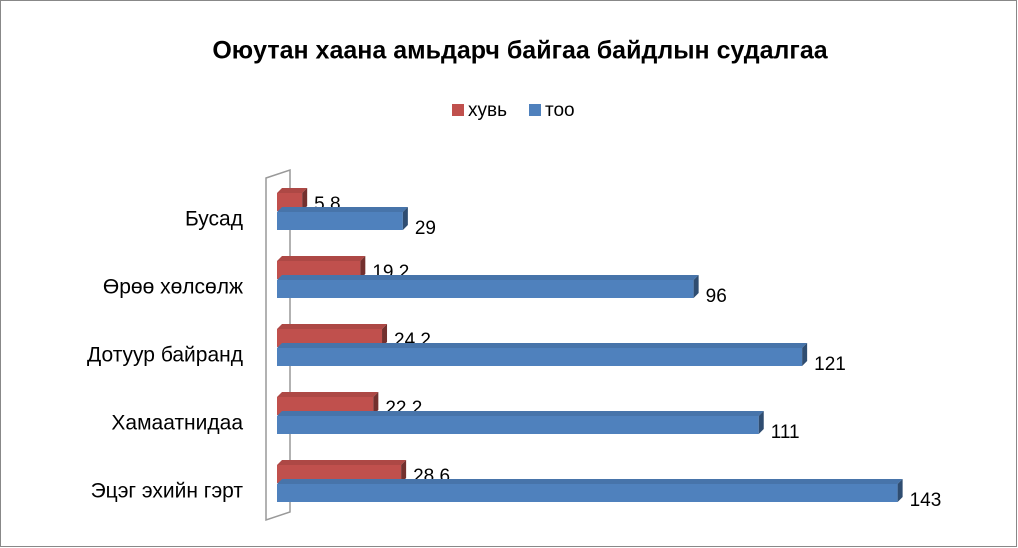 The image size is (1018, 548). Describe the element at coordinates (560, 110) in the screenshot. I see `legend-label: тоо` at that location.